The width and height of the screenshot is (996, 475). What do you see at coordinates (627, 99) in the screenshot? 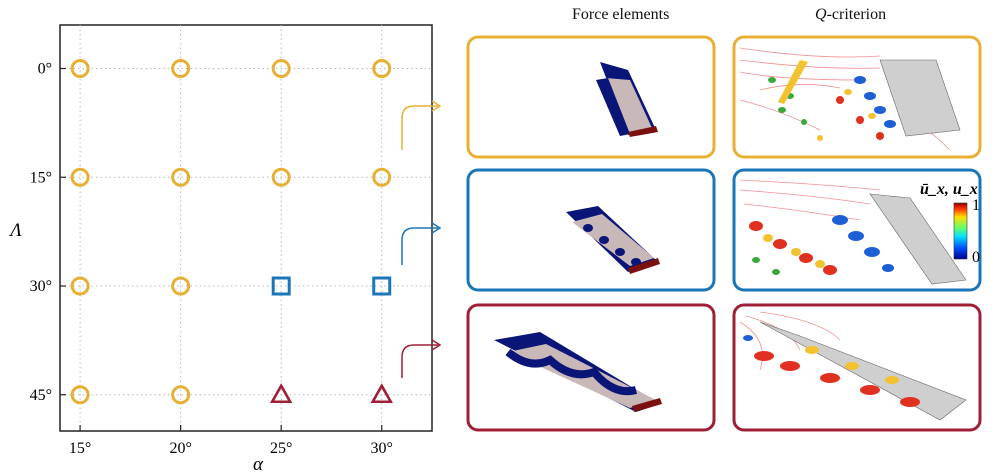
I see `force-render-row1` at bounding box center [627, 99].